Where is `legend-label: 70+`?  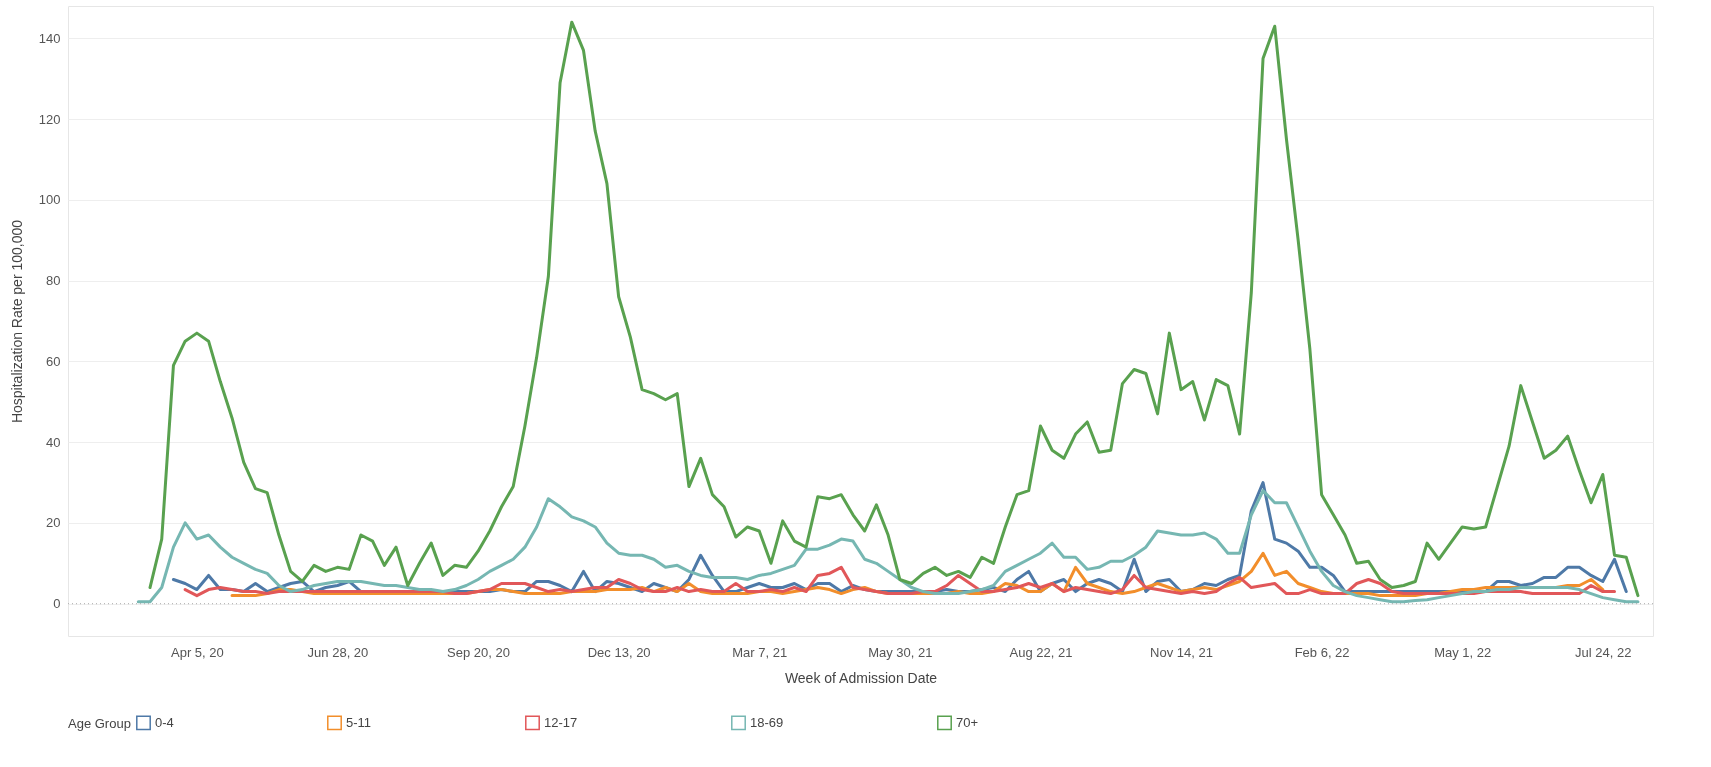
legend-label: 70+ is located at coordinates (967, 722).